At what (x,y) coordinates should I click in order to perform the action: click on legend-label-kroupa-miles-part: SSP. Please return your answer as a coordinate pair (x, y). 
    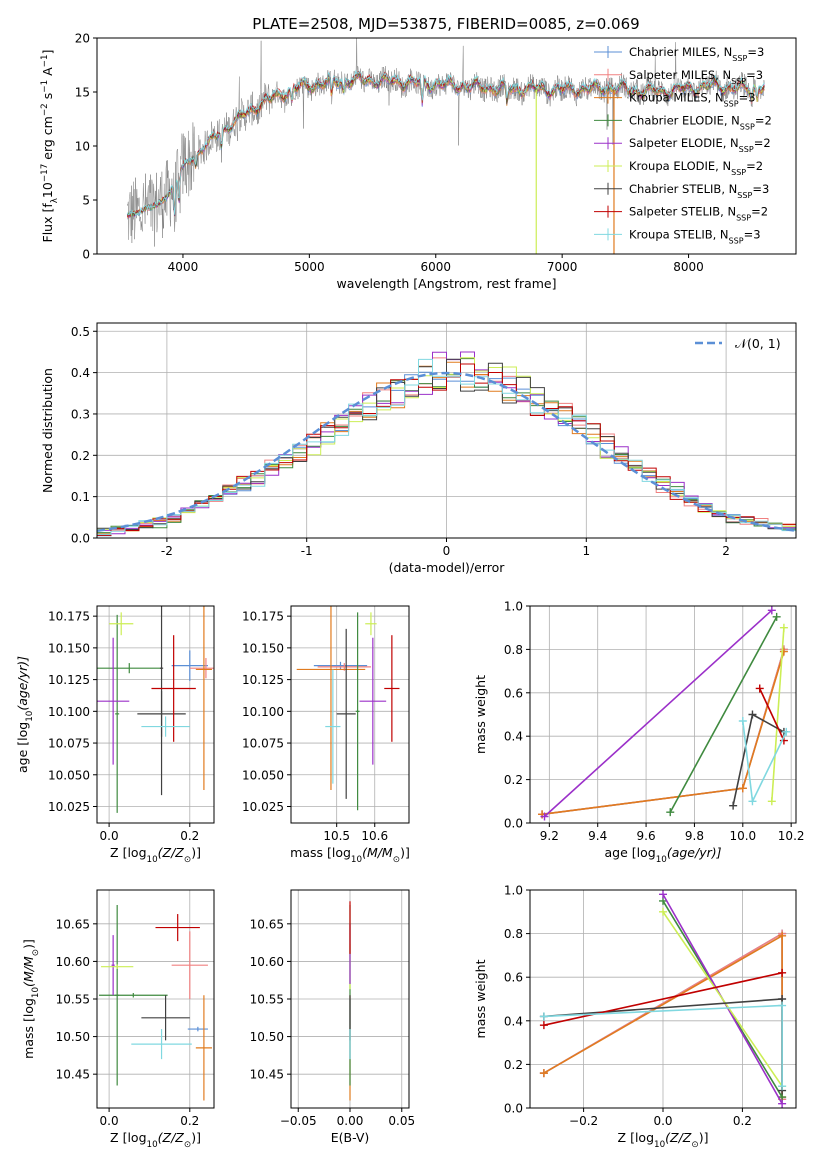
    Looking at the image, I should click on (731, 103).